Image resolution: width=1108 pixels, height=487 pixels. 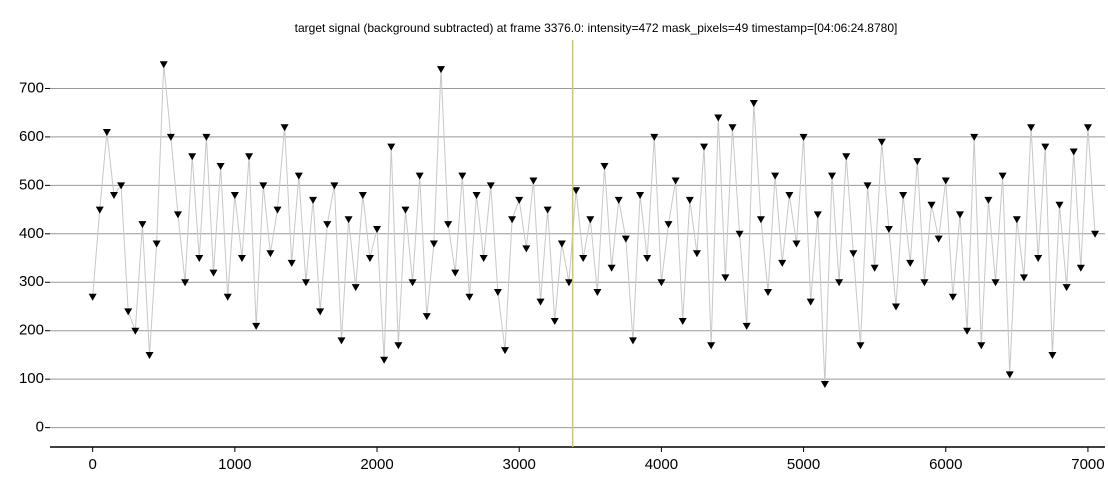 I want to click on y-tick-label: 300, so click(x=31, y=281).